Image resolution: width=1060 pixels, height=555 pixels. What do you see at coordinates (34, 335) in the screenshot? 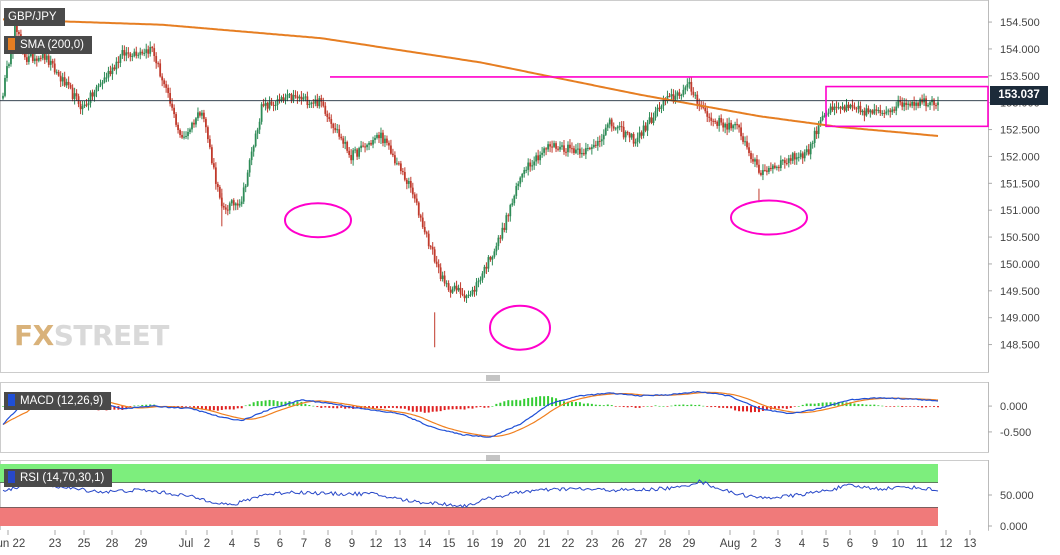
I see `logo-prefix: FX` at bounding box center [34, 335].